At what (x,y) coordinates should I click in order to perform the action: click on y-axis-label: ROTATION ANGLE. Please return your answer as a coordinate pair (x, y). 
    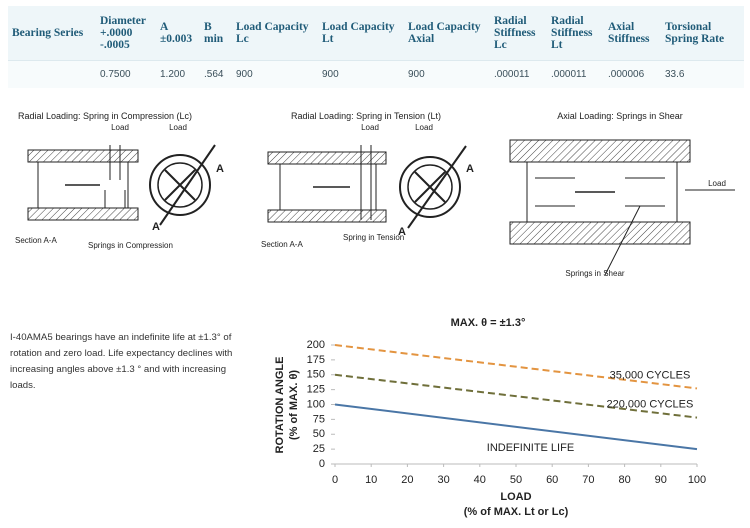
    Looking at the image, I should click on (280, 405).